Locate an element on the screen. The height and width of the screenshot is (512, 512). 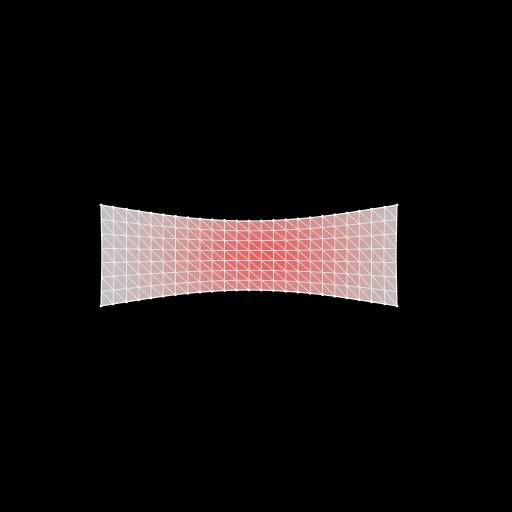
mesh-nodes is located at coordinates (249, 255).